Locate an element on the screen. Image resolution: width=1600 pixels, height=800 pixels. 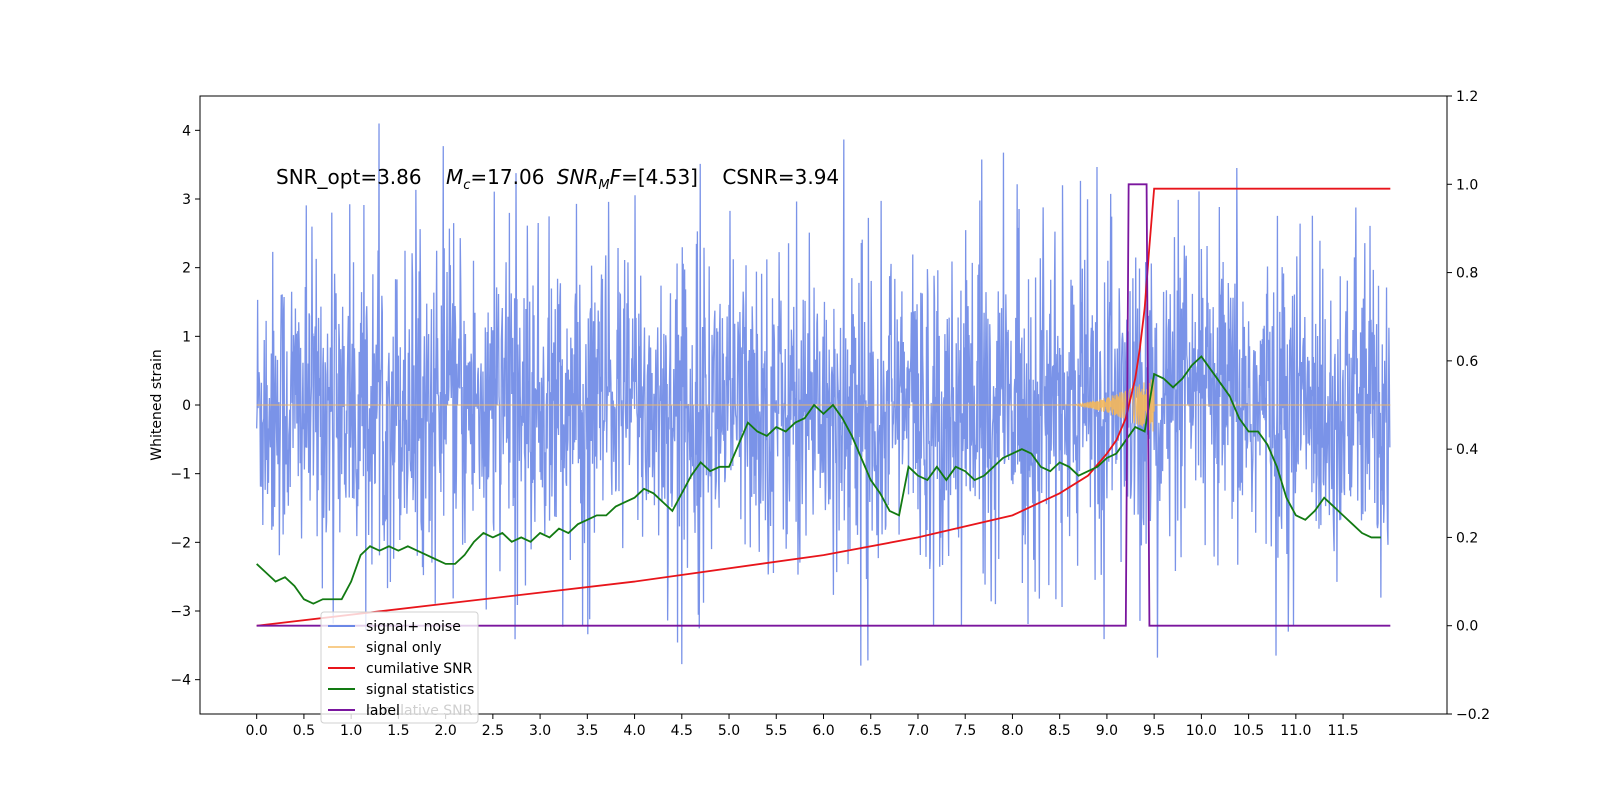
y-tick-label: 4 is located at coordinates (186, 131).